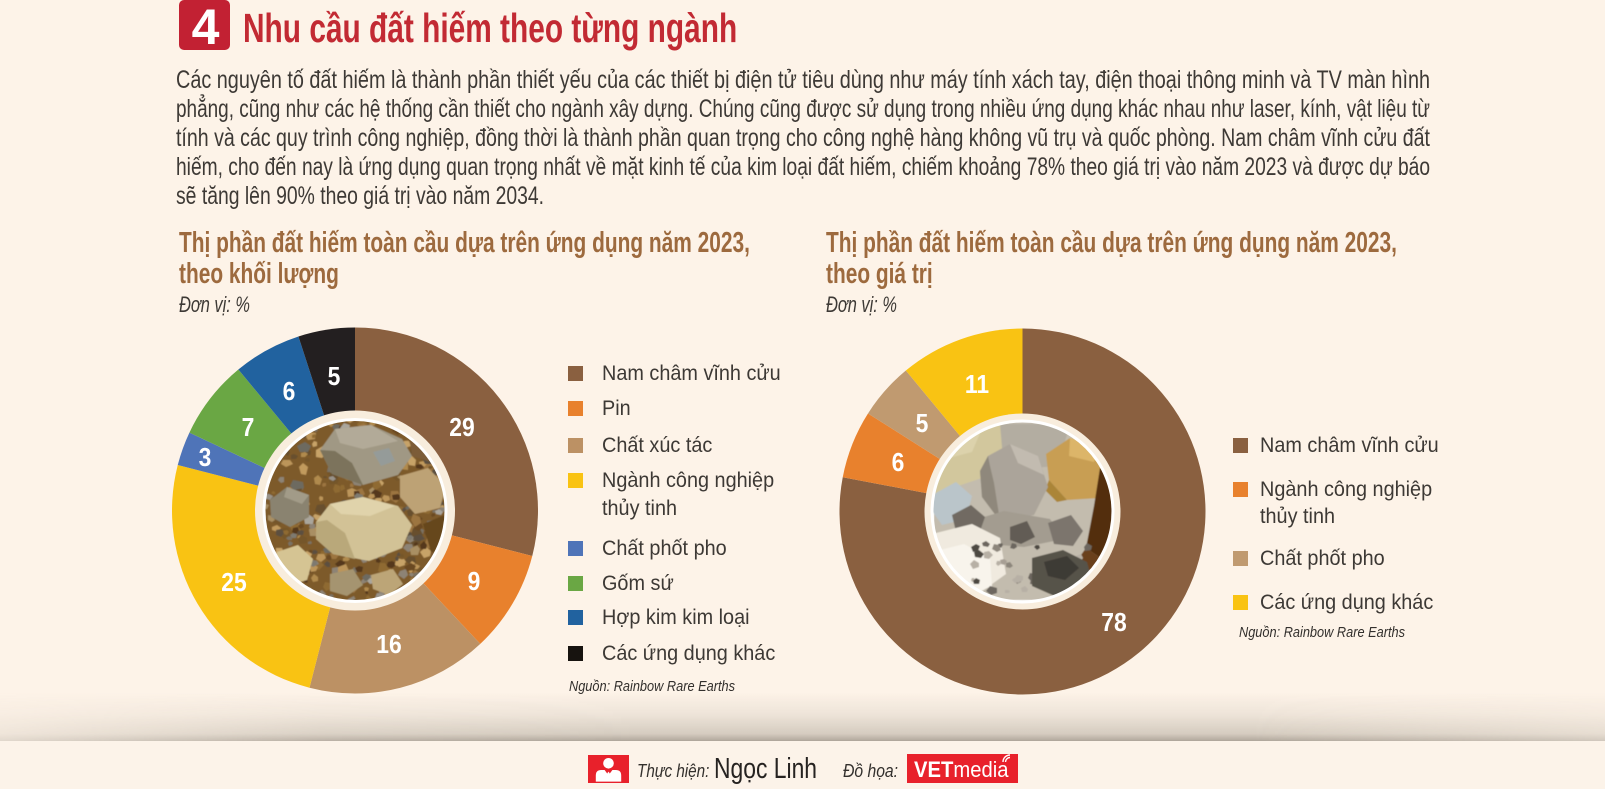  Describe the element at coordinates (205, 458) in the screenshot. I see `svg-text: 3` at that location.